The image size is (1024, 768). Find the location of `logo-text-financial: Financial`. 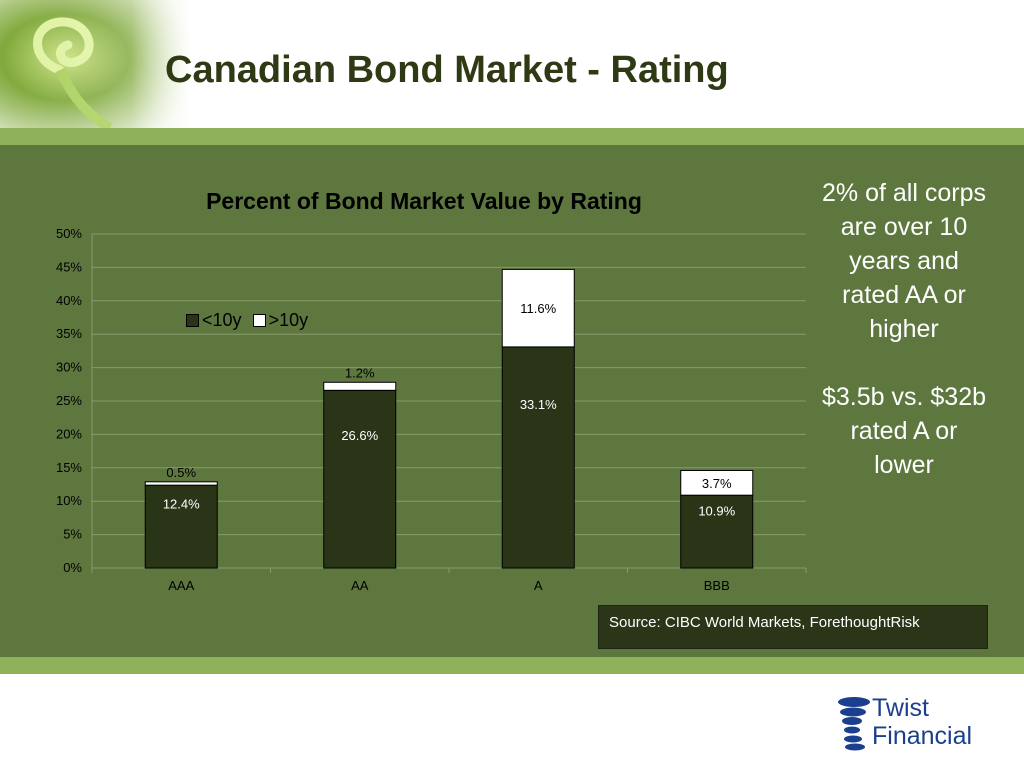

logo-text-financial: Financial is located at coordinates (922, 736).